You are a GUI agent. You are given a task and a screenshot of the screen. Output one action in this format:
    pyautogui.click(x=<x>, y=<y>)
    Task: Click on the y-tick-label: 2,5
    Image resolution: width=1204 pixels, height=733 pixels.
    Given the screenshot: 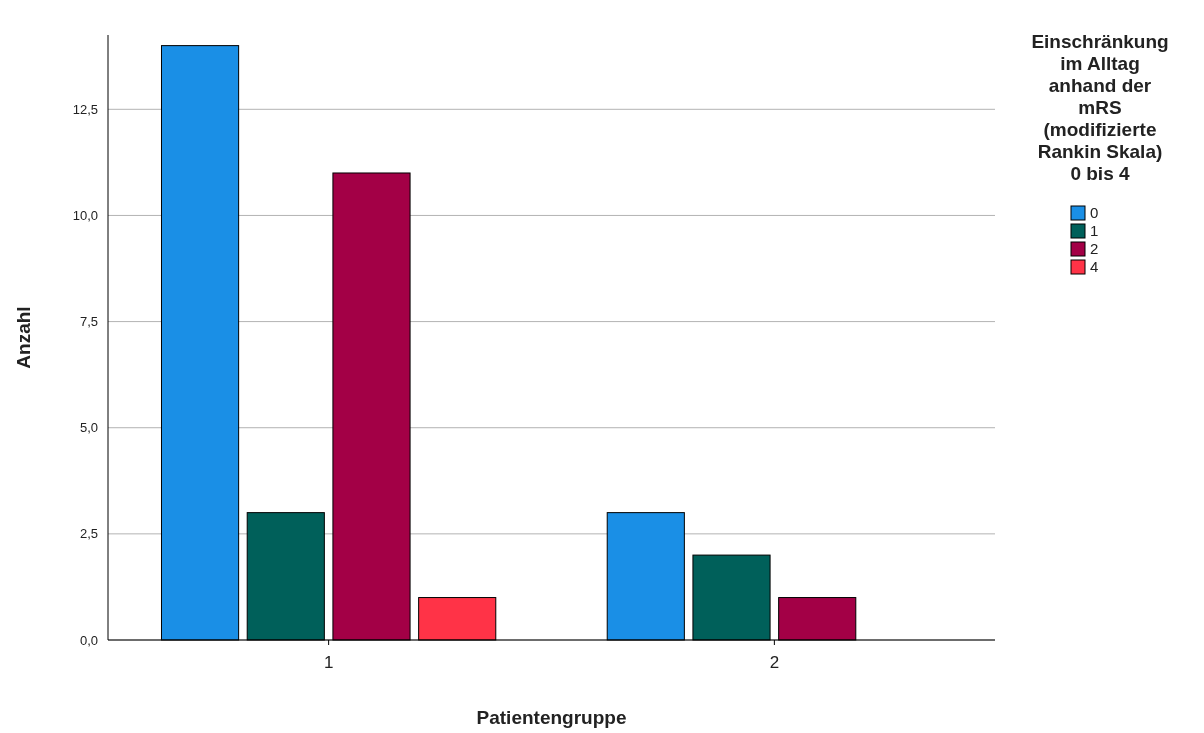 What is the action you would take?
    pyautogui.click(x=88, y=534)
    